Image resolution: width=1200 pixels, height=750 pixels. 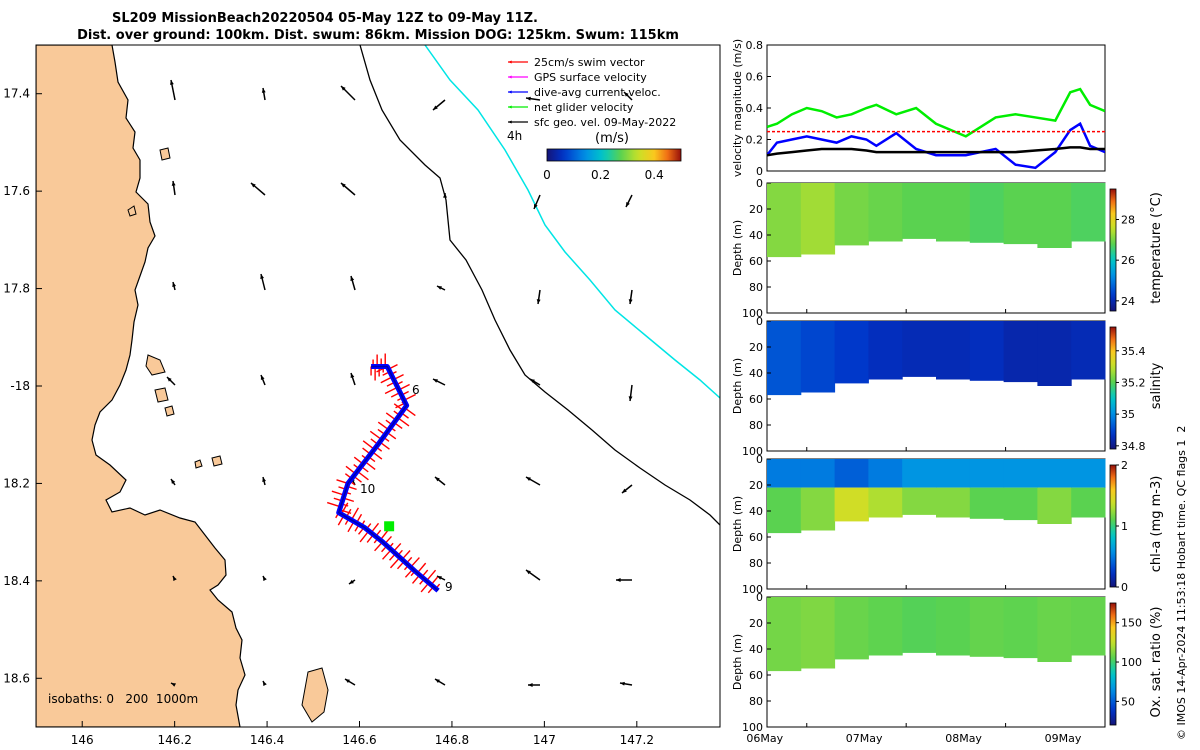 What do you see at coordinates (416, 390) in the screenshot?
I see `track-label-6: 6` at bounding box center [416, 390].